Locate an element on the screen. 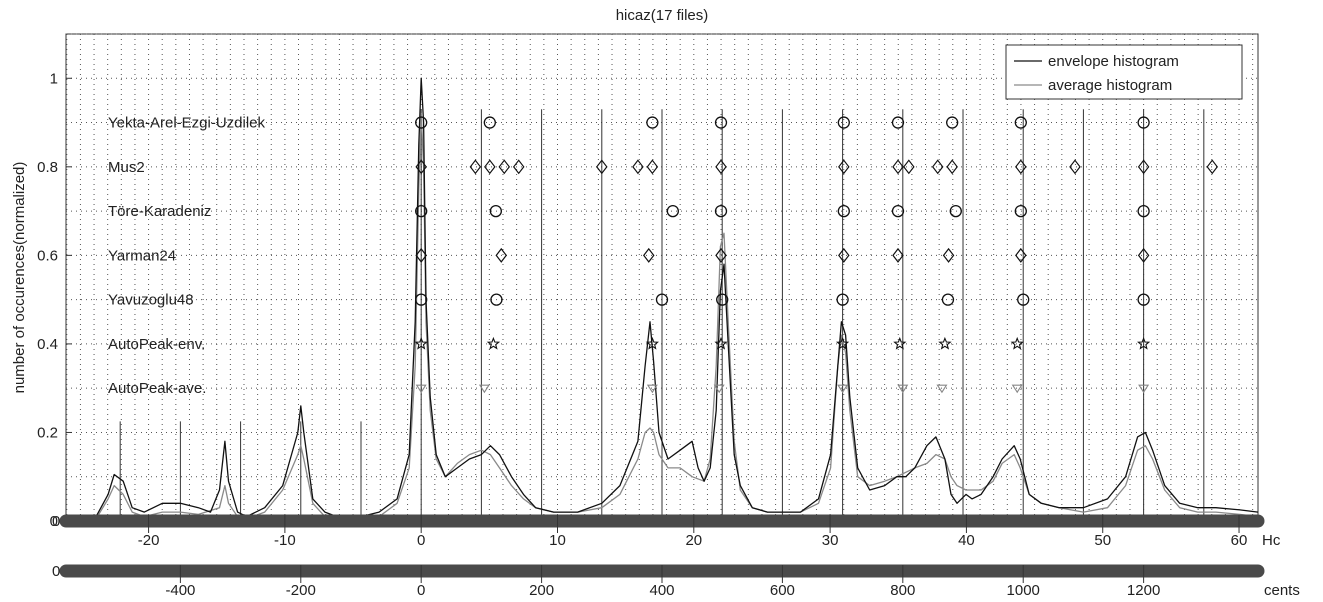 The height and width of the screenshot is (602, 1323). cents-axis-tick-label: 200 is located at coordinates (541, 590).